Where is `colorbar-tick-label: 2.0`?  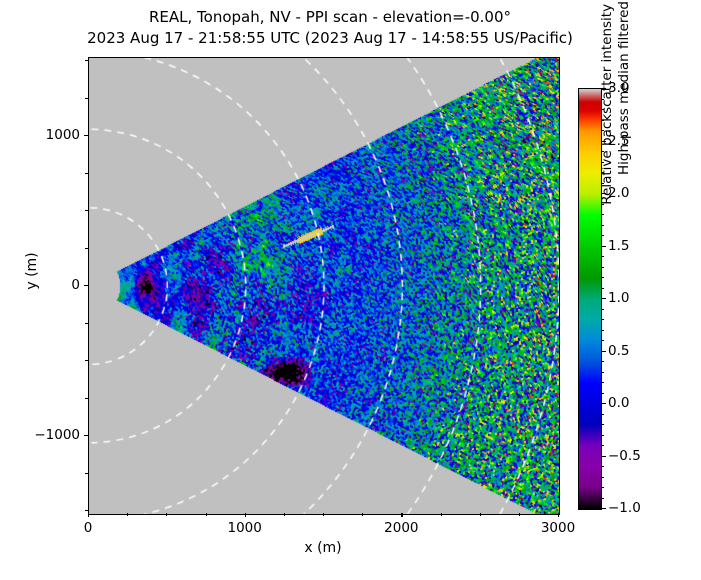 colorbar-tick-label: 2.0 is located at coordinates (619, 193).